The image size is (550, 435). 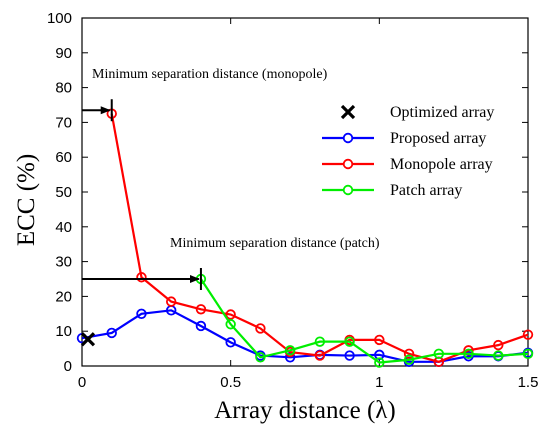 I want to click on legend-marker-monopole-array, so click(x=348, y=164).